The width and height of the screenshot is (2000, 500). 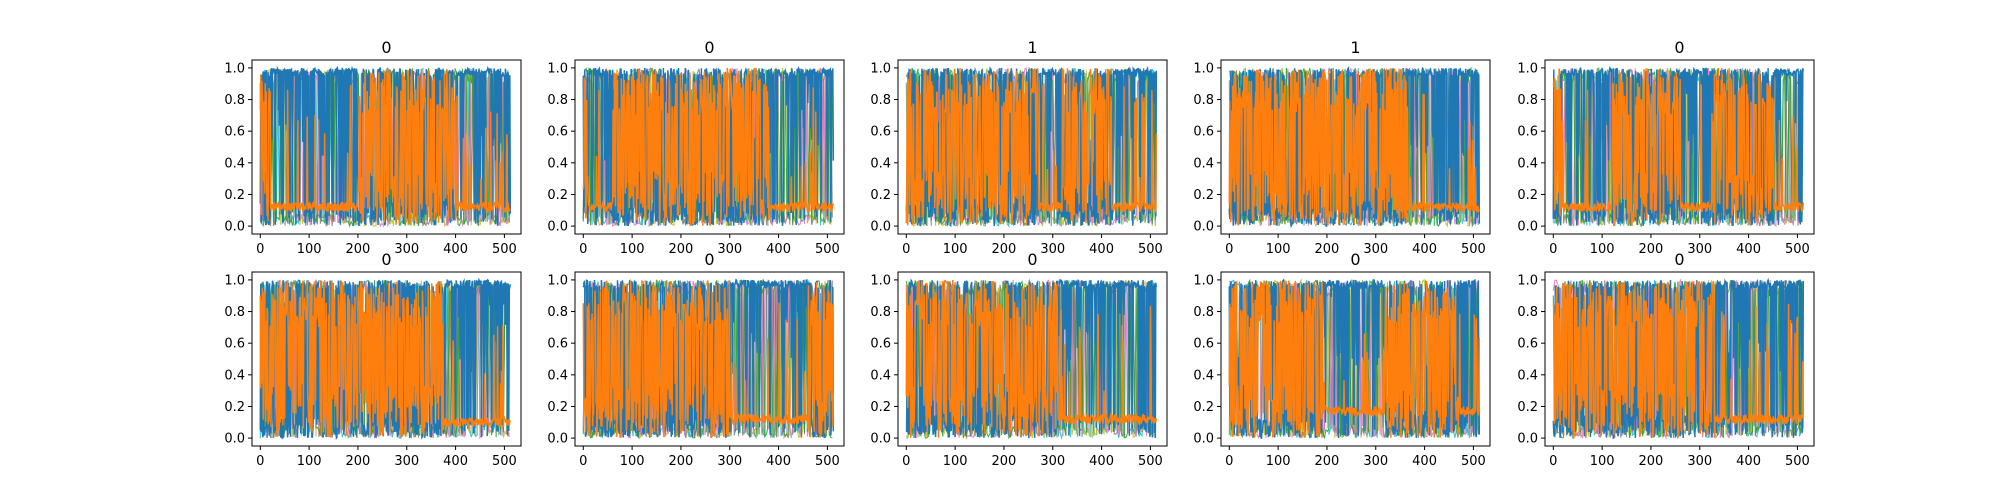 I want to click on subplot-4: 0 100 200 300 400 500 0.0 0.2 0.4 0.6 0.8 1.0 1, so click(x=1342, y=147).